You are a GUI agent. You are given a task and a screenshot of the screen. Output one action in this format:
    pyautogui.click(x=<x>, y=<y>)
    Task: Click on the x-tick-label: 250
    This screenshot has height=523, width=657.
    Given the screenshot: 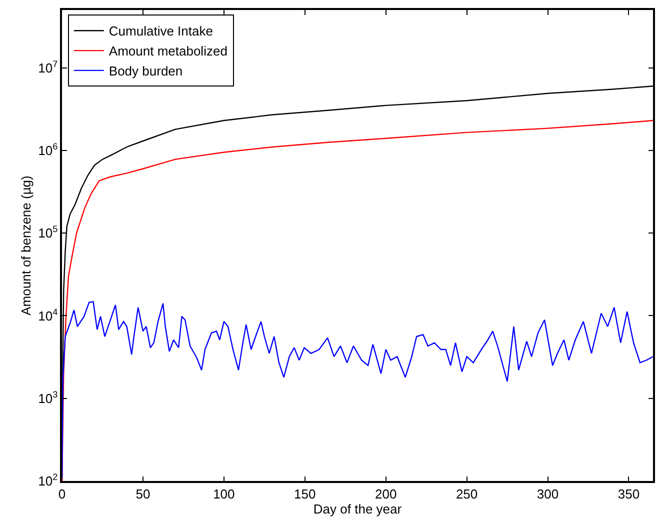 What is the action you would take?
    pyautogui.click(x=467, y=494)
    